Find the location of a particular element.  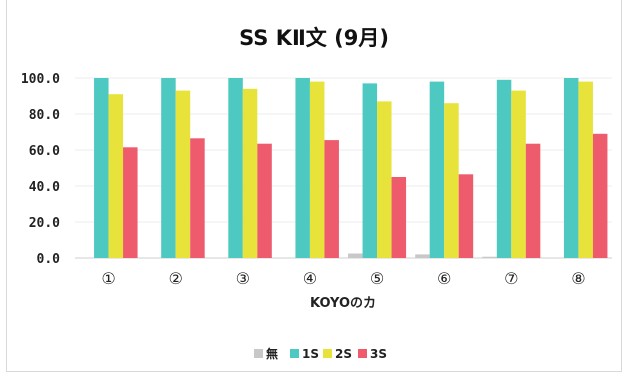

x-tick-label: ④ is located at coordinates (310, 278).